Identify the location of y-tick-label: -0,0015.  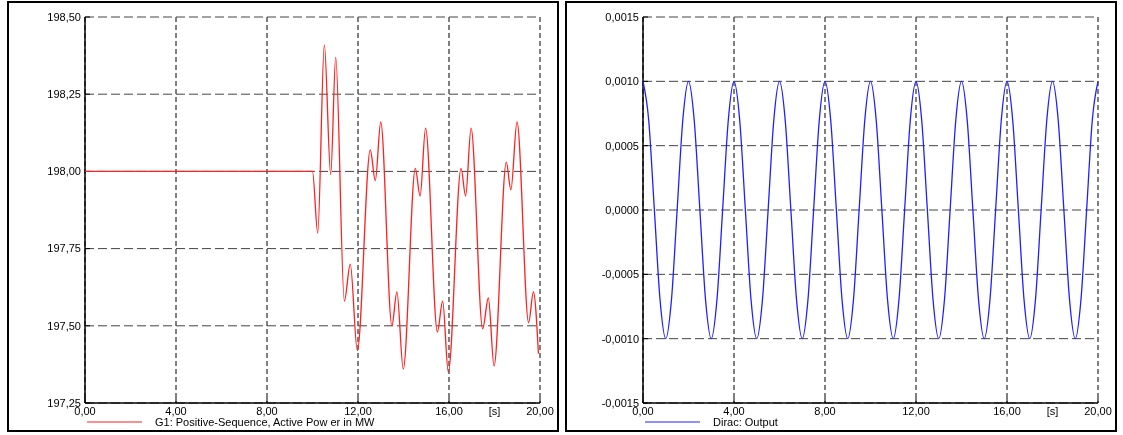
(620, 402).